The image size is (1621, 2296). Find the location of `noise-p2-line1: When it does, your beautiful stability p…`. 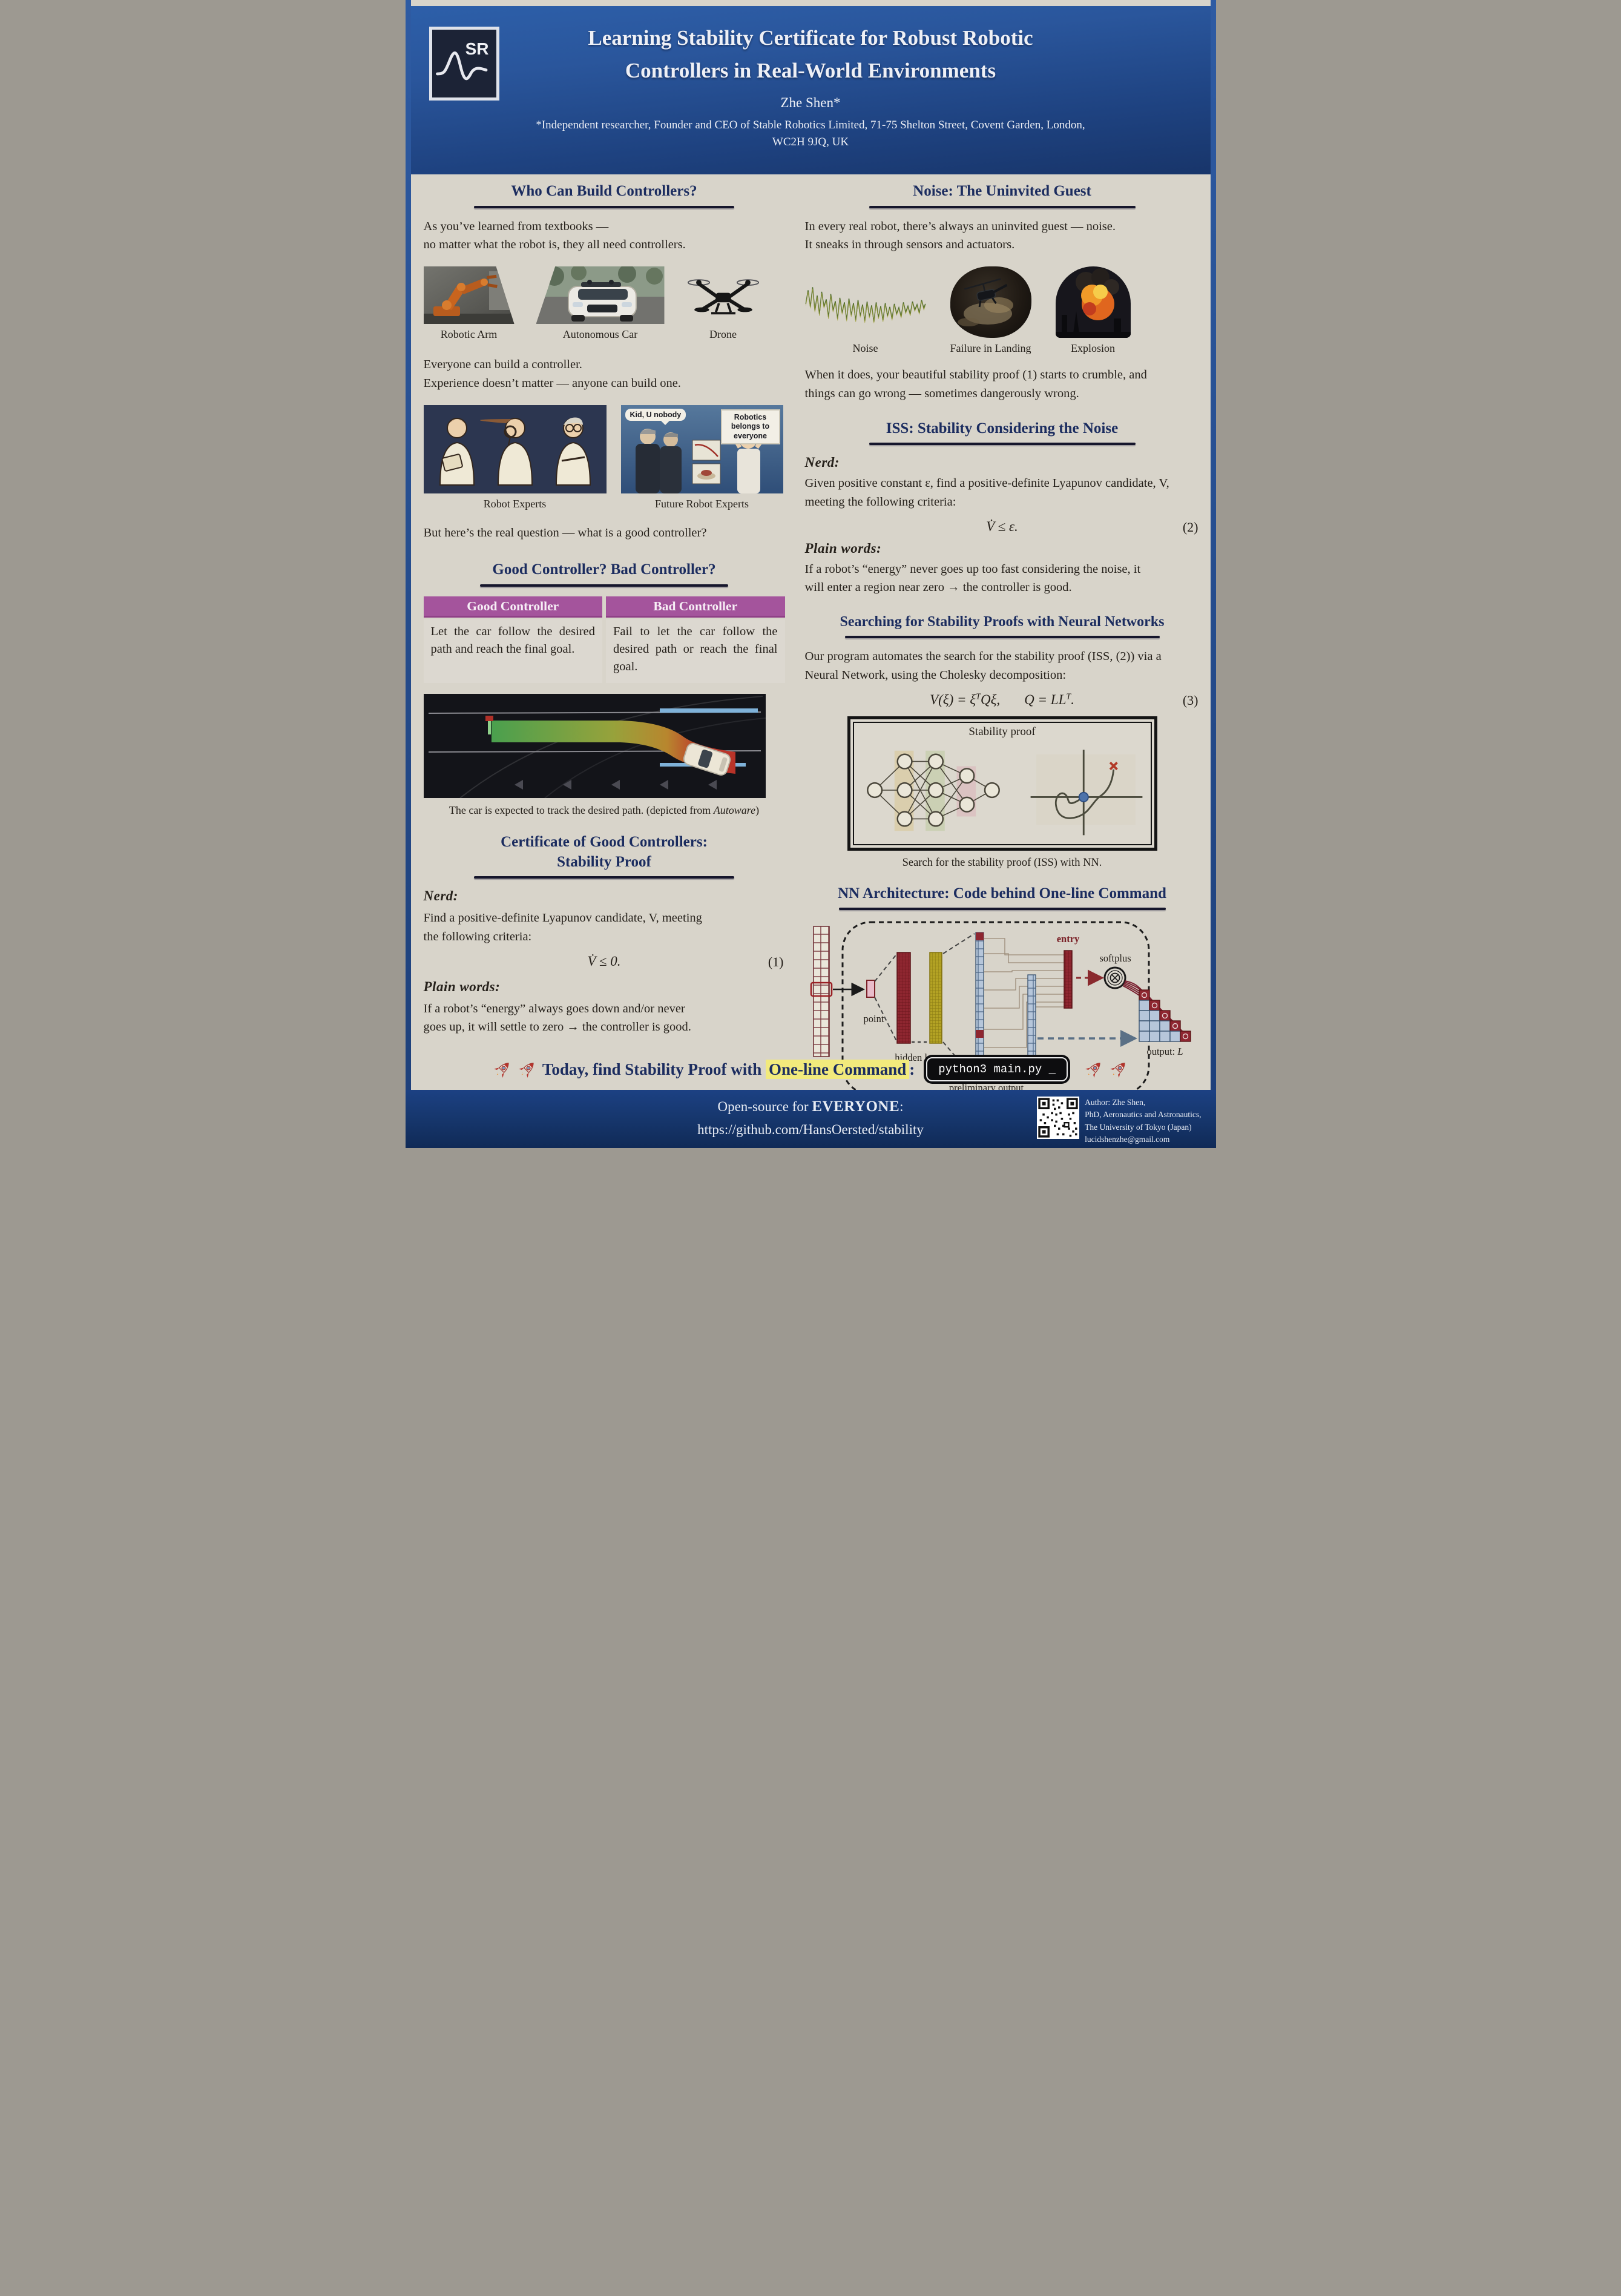

noise-p2-line1: When it does, your beautiful stability p… is located at coordinates (975, 374).